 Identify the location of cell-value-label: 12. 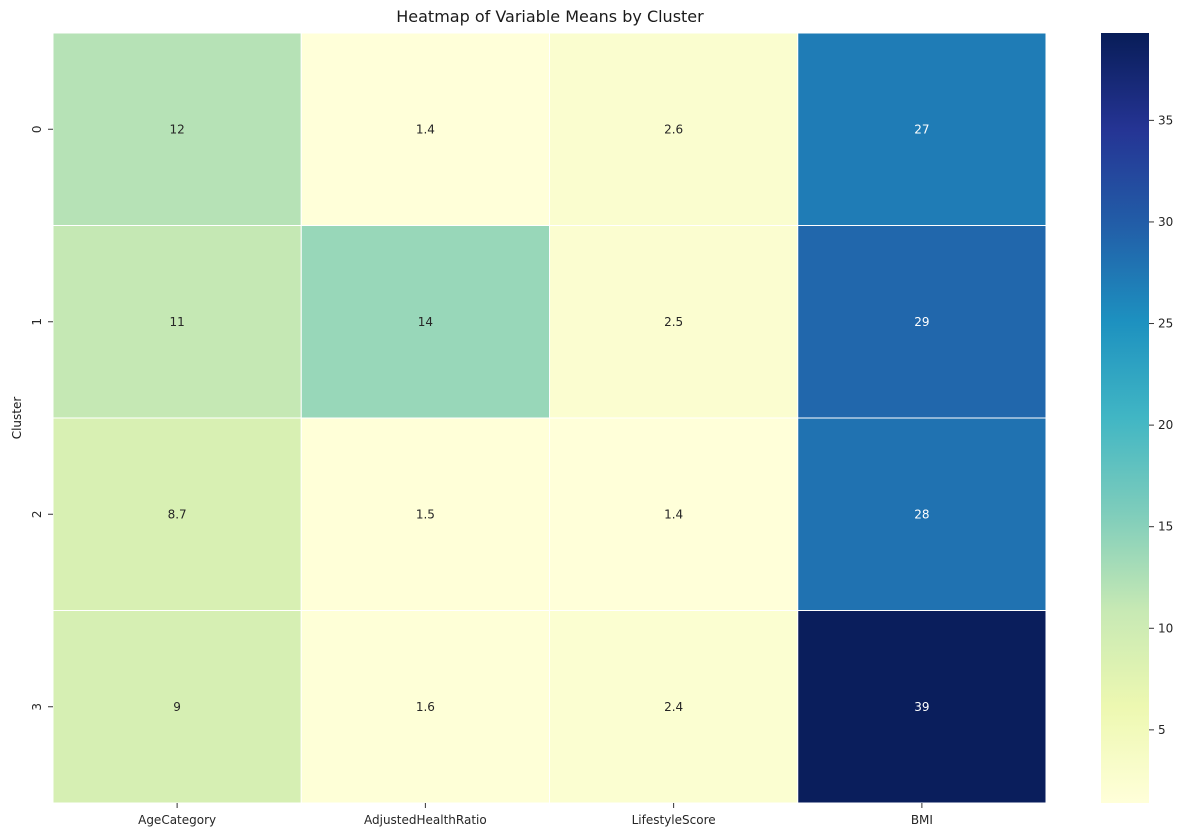
(176, 129).